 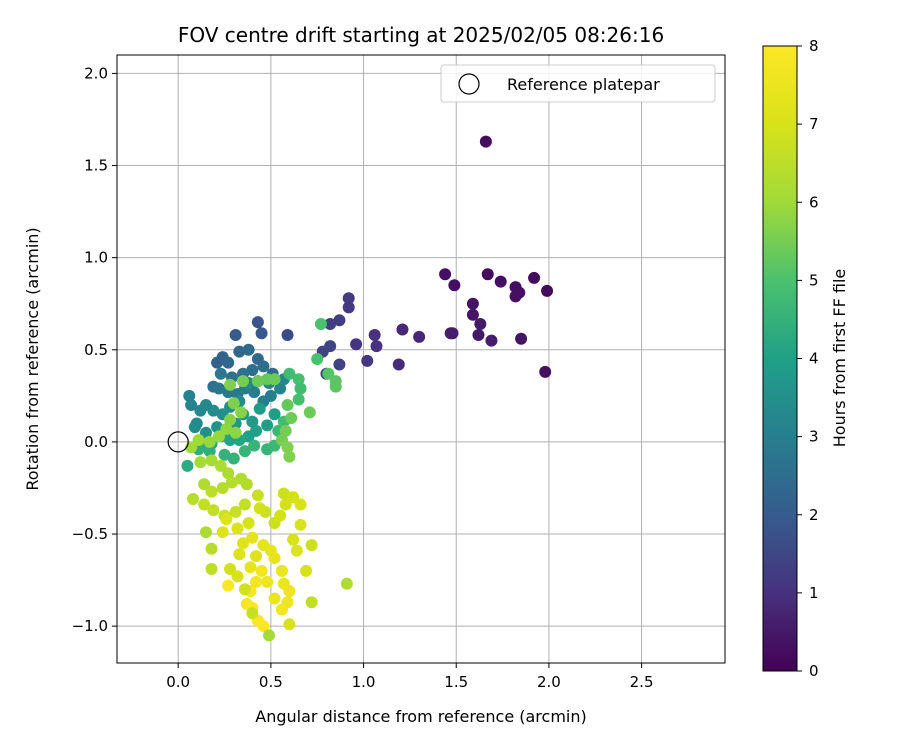 What do you see at coordinates (178, 682) in the screenshot?
I see `x-tick-label: 0.0` at bounding box center [178, 682].